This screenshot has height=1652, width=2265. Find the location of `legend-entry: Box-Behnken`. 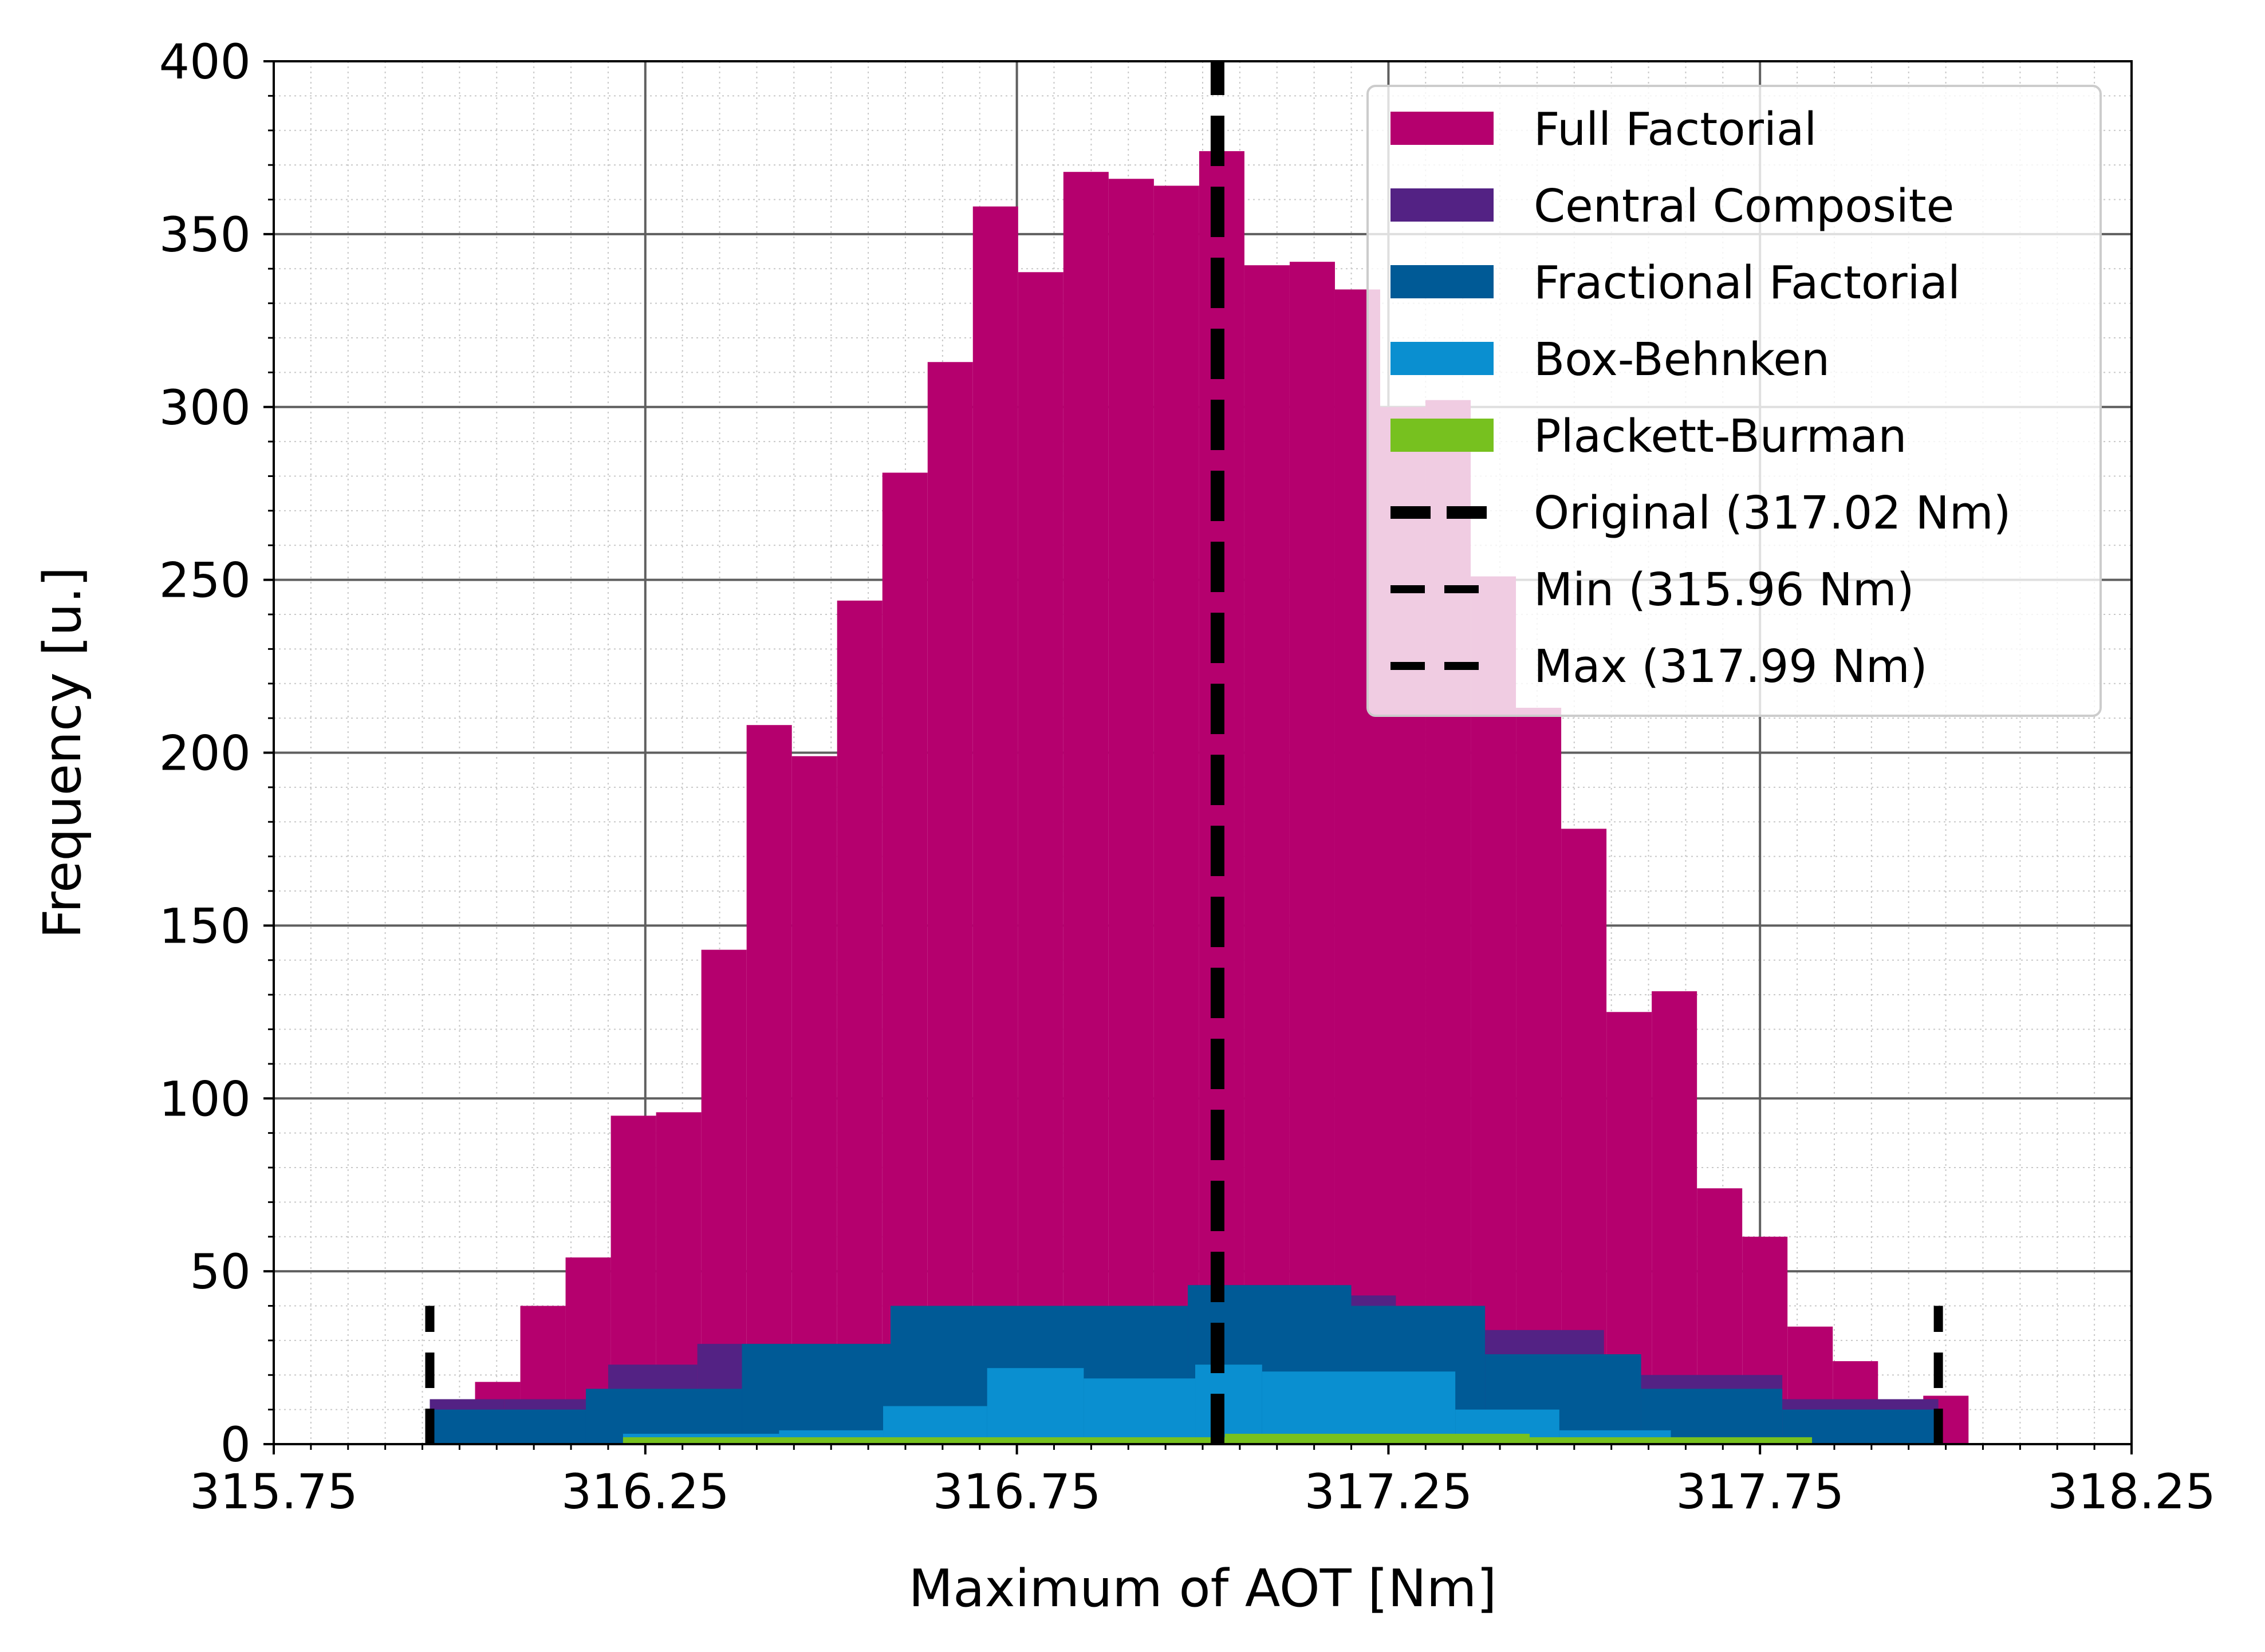

legend-entry: Box-Behnken is located at coordinates (1610, 360).